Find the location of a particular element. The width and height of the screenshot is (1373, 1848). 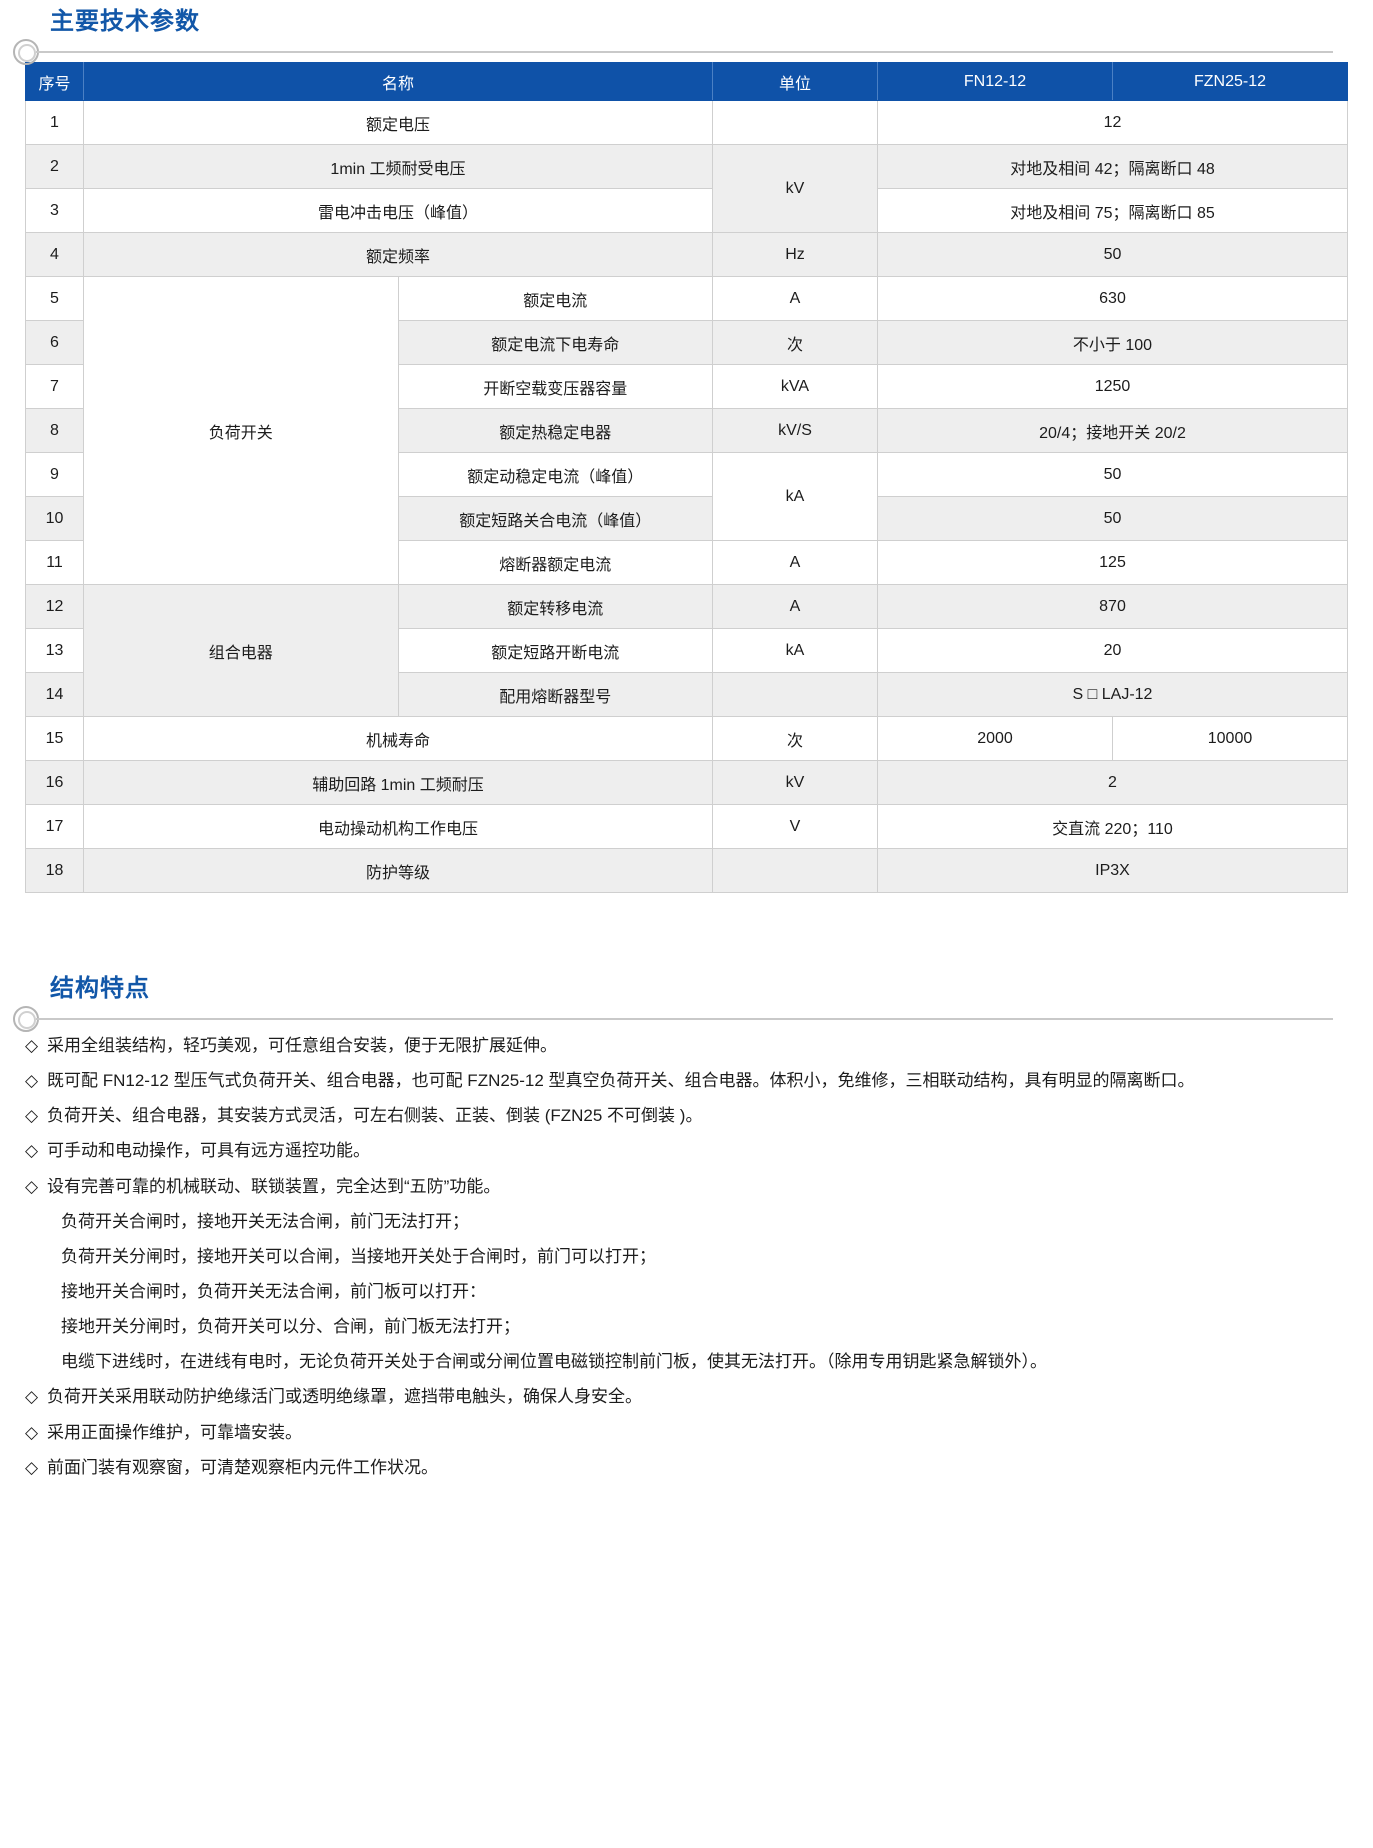

table-row: 1 额定电压 12 is located at coordinates (686, 122).